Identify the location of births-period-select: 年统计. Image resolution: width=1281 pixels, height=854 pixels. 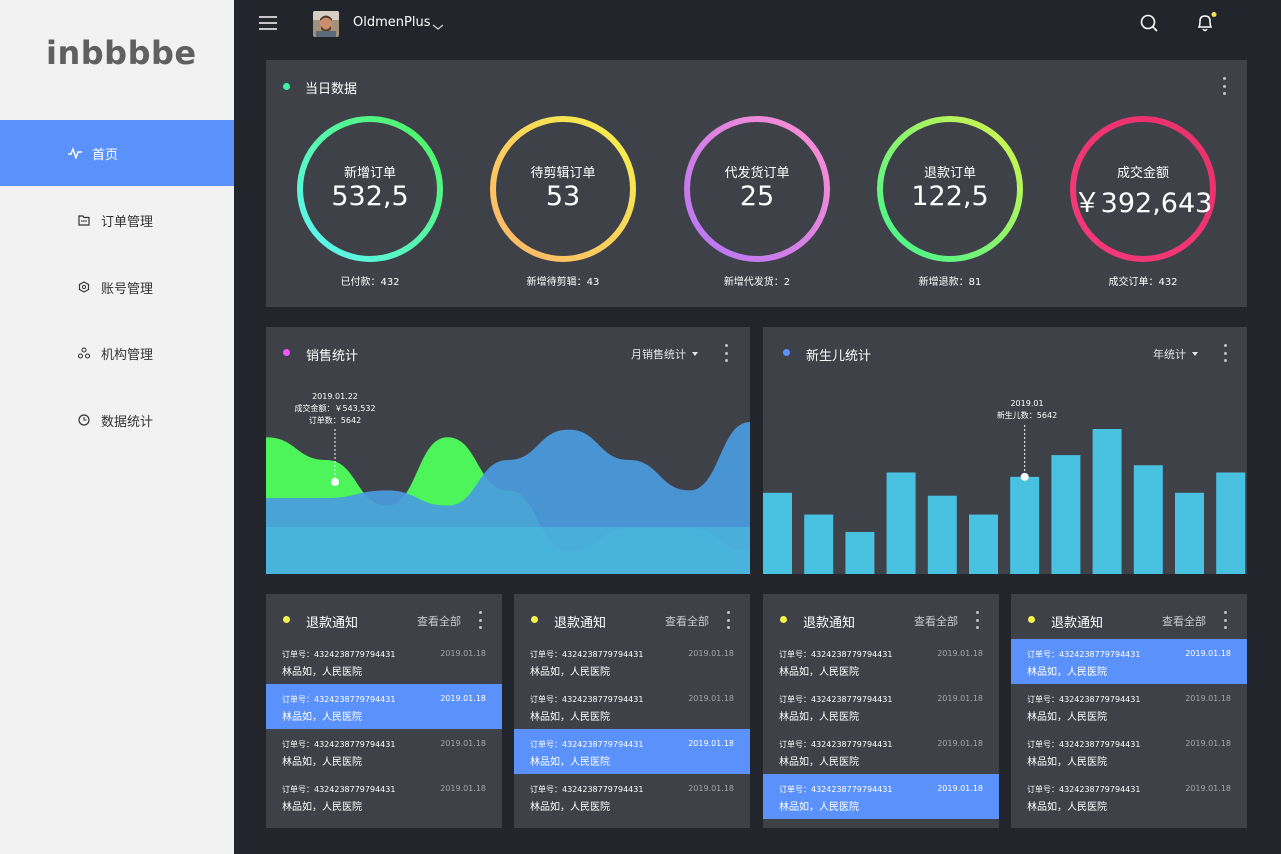
(1175, 354).